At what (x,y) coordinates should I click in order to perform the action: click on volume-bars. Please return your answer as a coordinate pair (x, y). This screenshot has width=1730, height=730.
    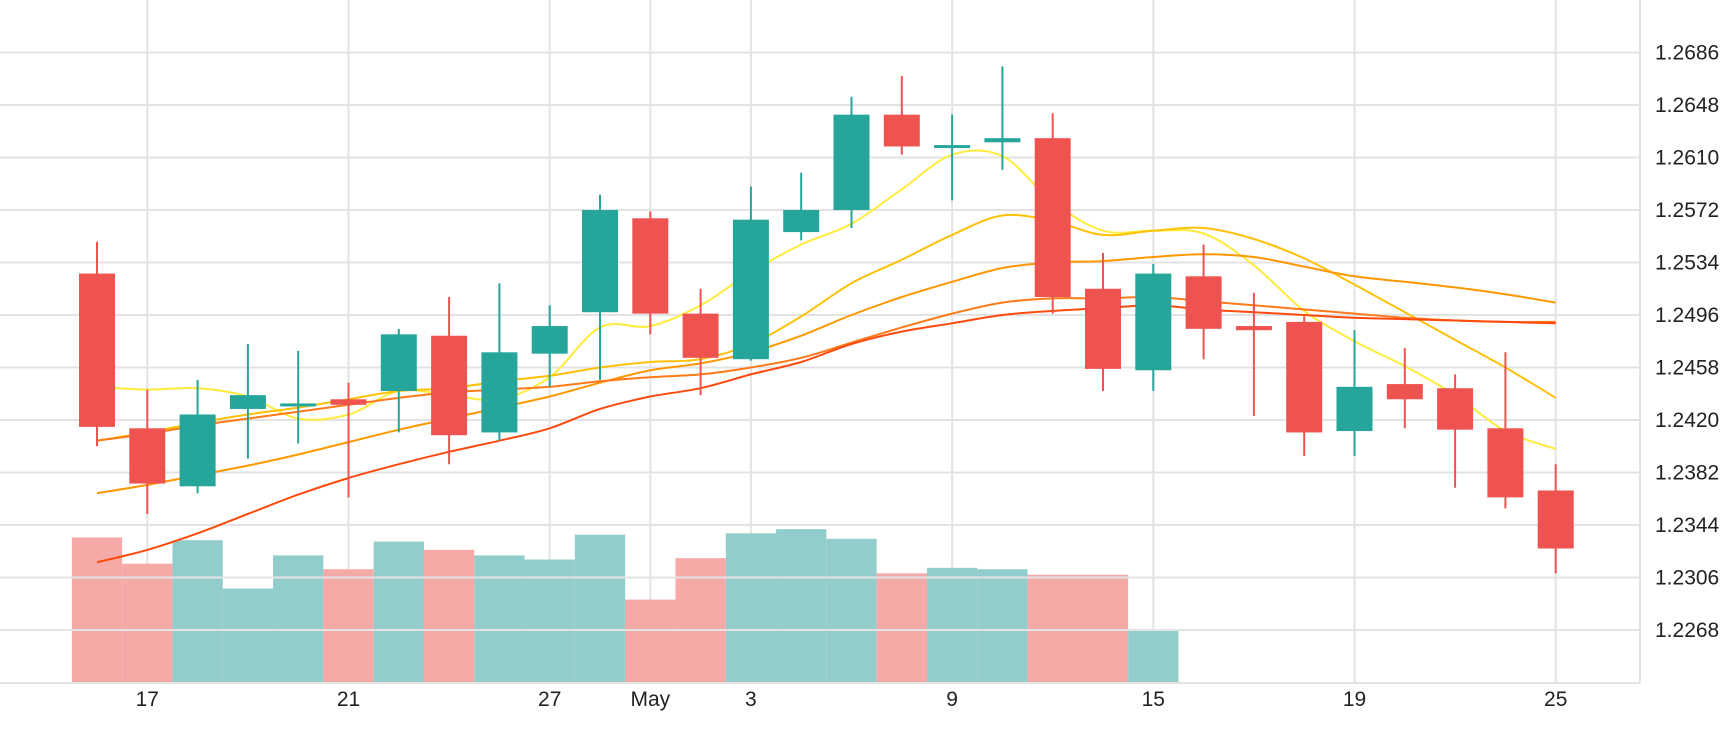
    Looking at the image, I should click on (625, 606).